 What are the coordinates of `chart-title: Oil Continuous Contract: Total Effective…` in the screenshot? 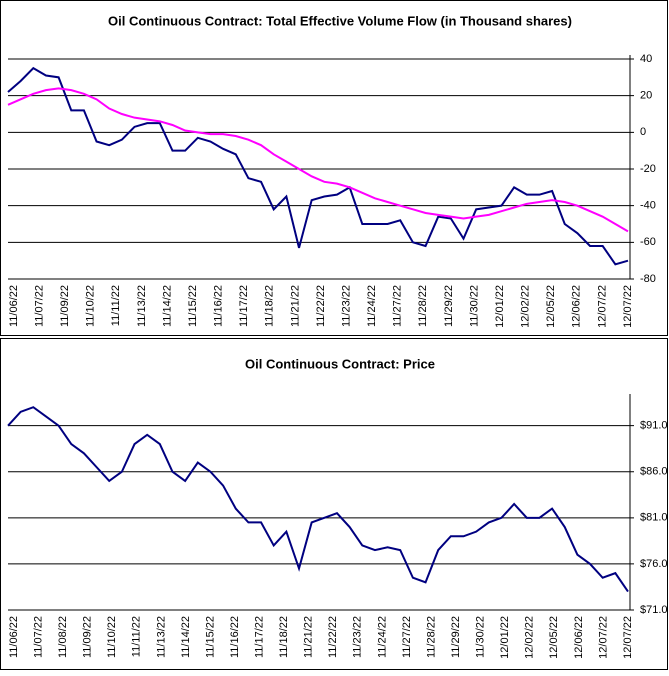 It's located at (340, 20).